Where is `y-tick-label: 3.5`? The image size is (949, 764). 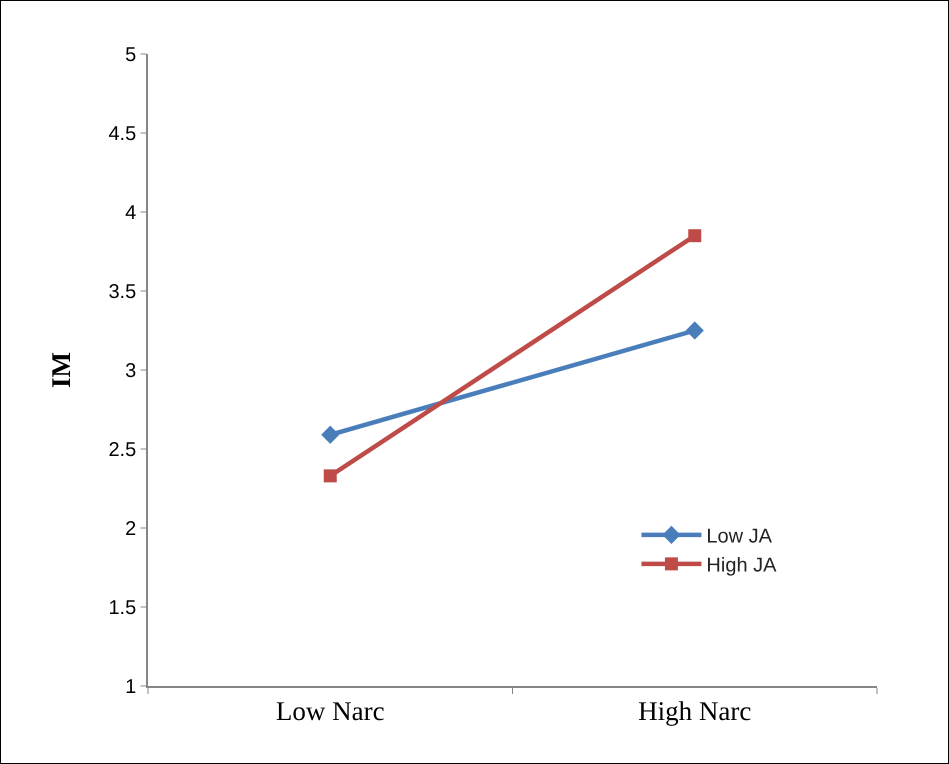
y-tick-label: 3.5 is located at coordinates (122, 292).